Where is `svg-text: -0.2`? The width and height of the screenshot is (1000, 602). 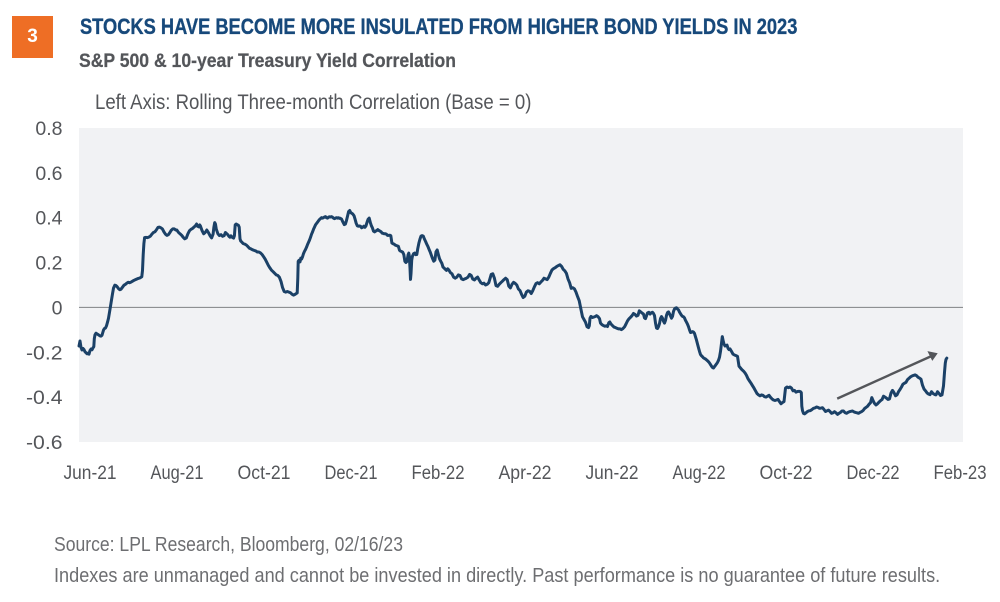
svg-text: -0.2 is located at coordinates (44, 353).